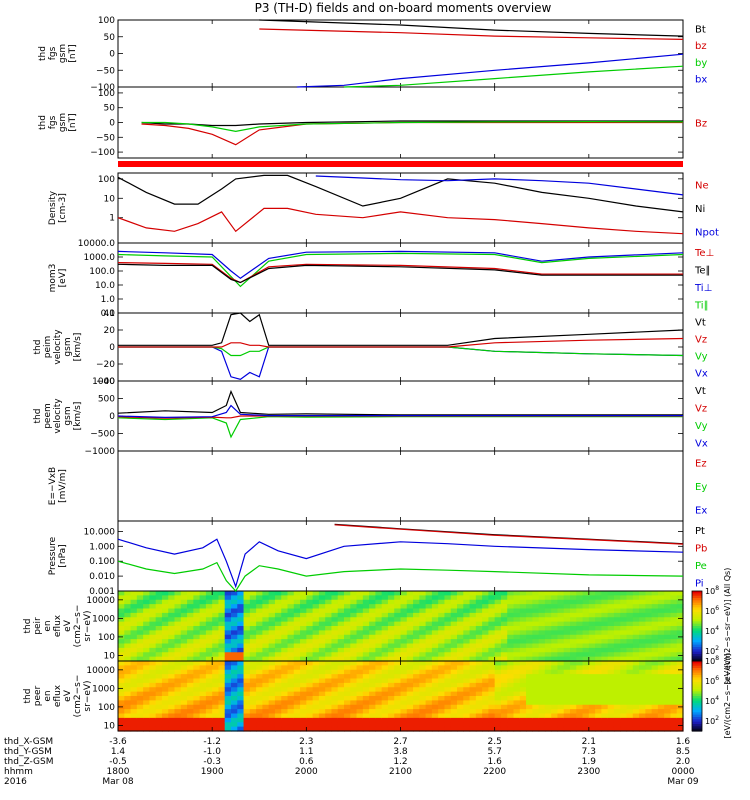 Image resolution: width=750 pixels, height=800 pixels. I want to click on colorbar-segment, so click(697, 625).